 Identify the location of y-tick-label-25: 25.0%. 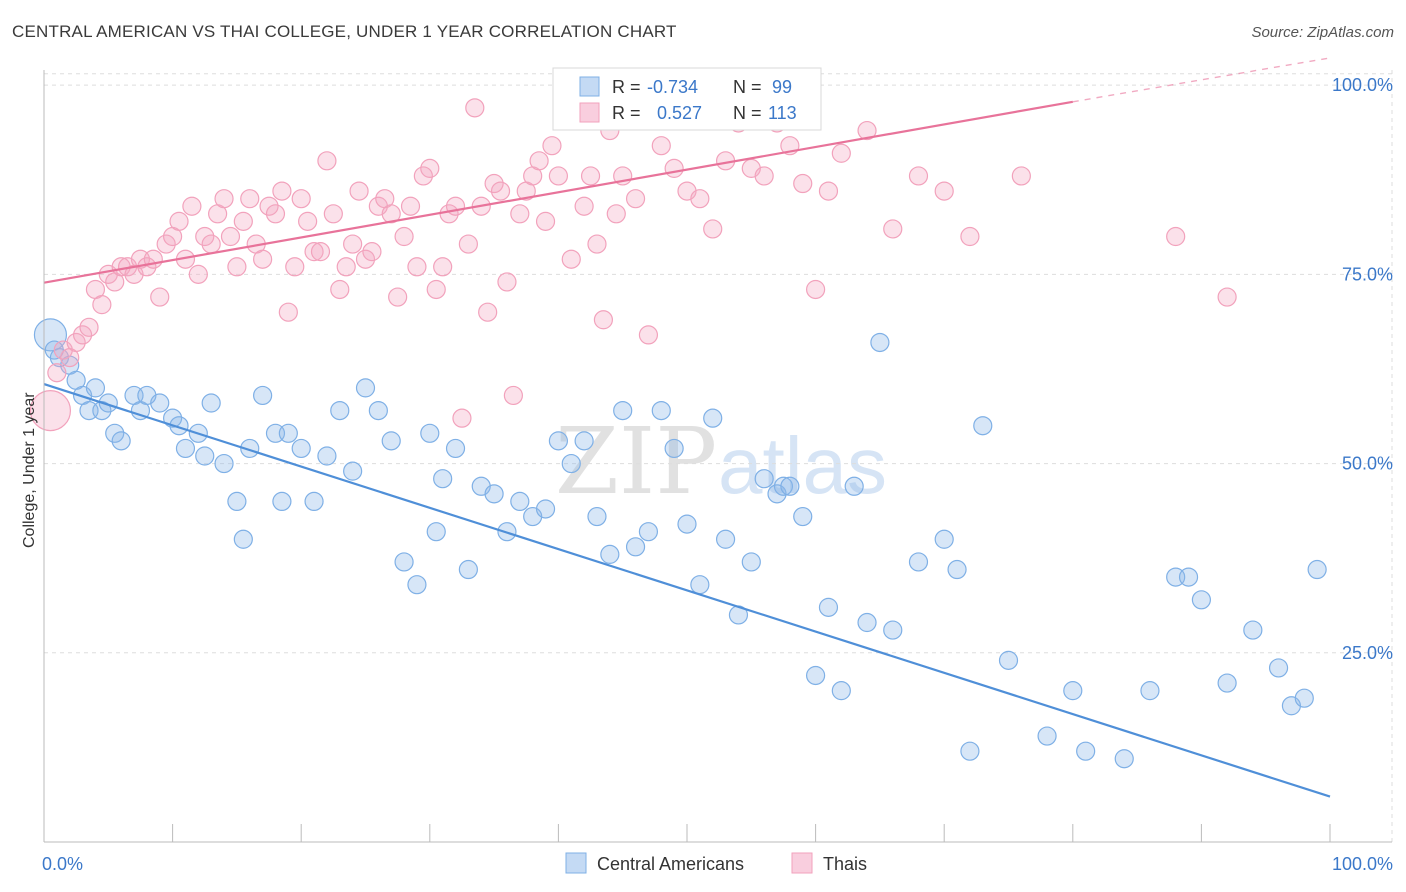
(1367, 653).